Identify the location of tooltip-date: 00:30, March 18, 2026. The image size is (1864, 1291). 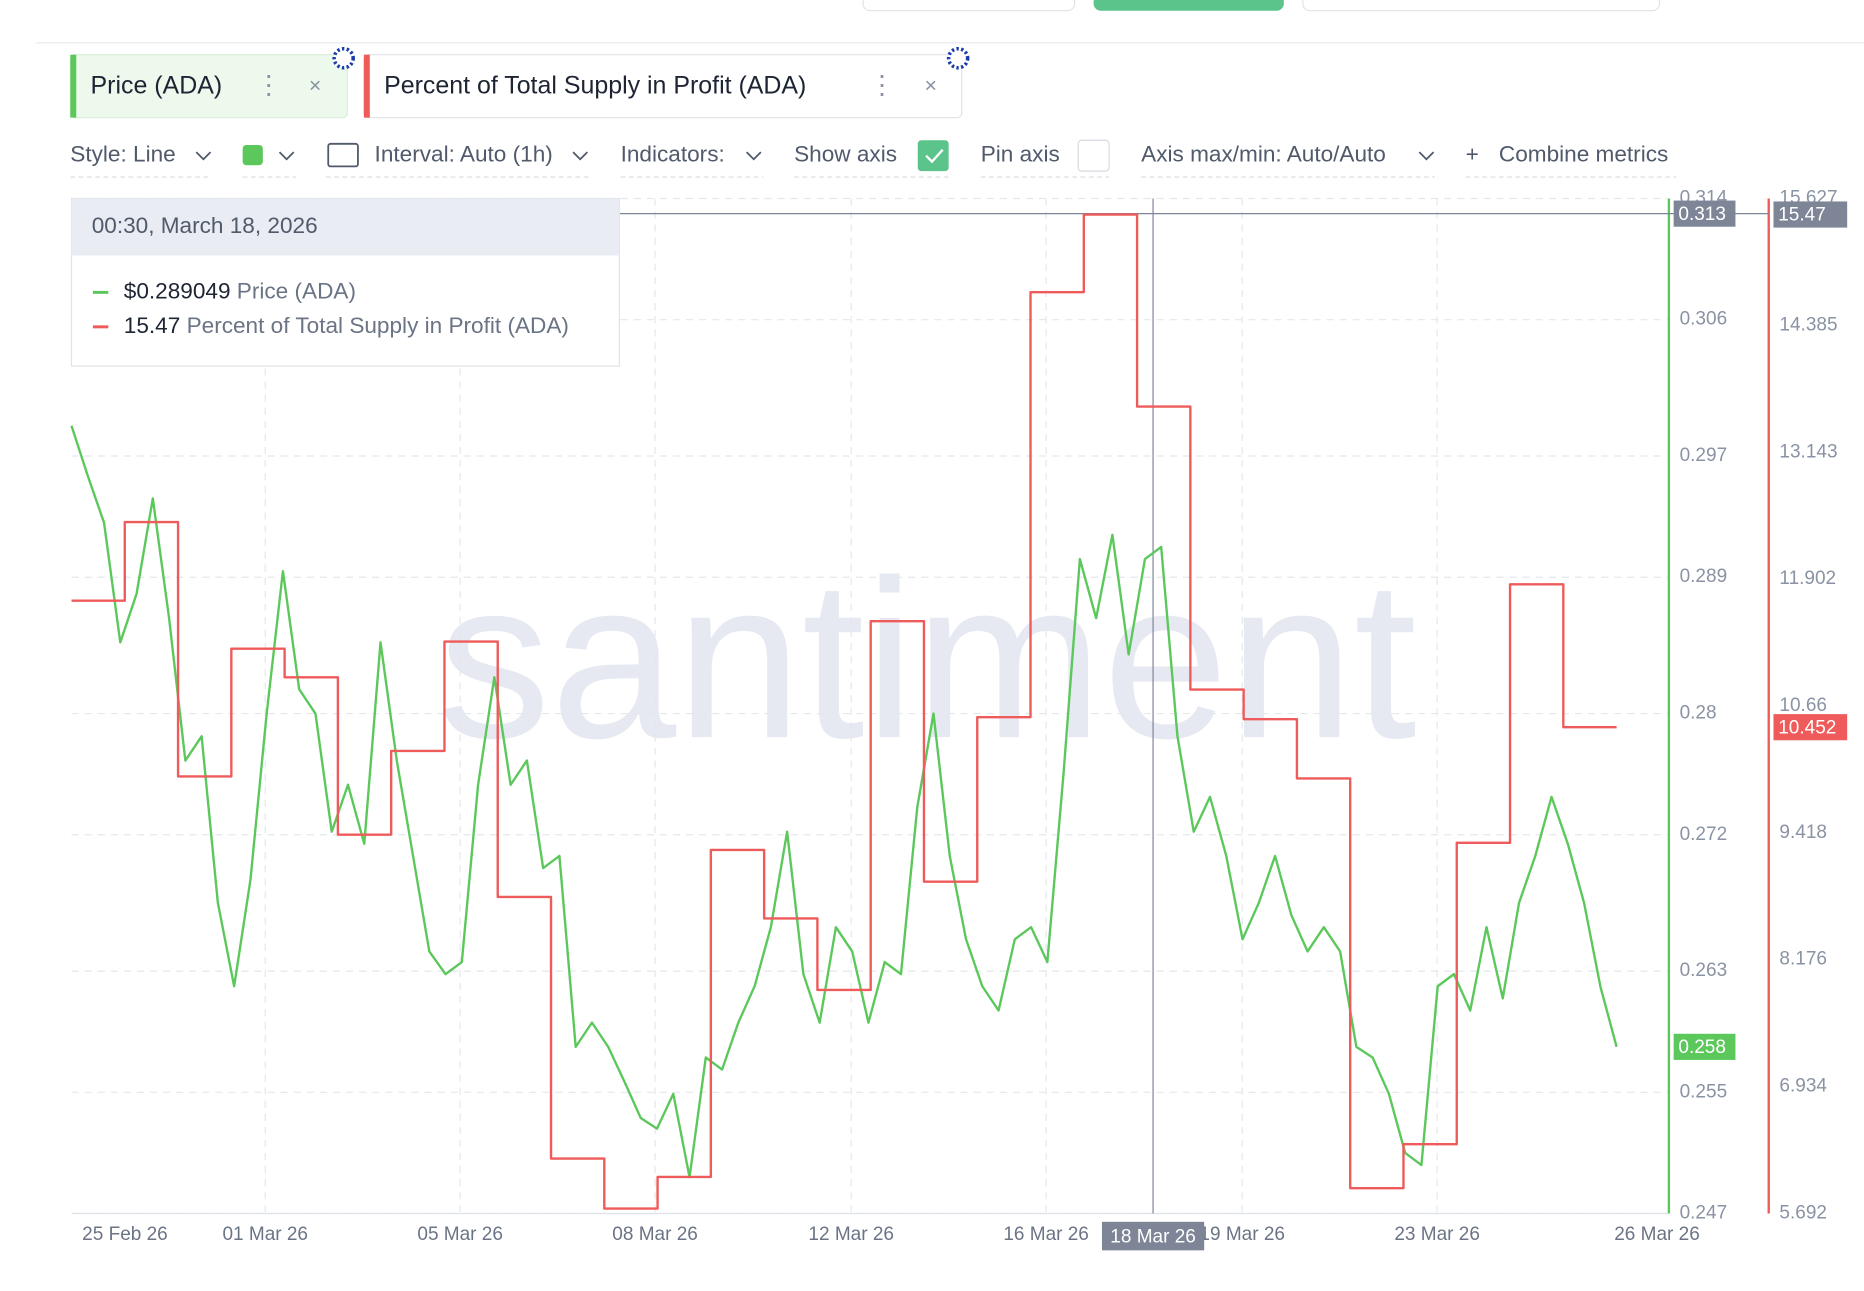
(205, 225).